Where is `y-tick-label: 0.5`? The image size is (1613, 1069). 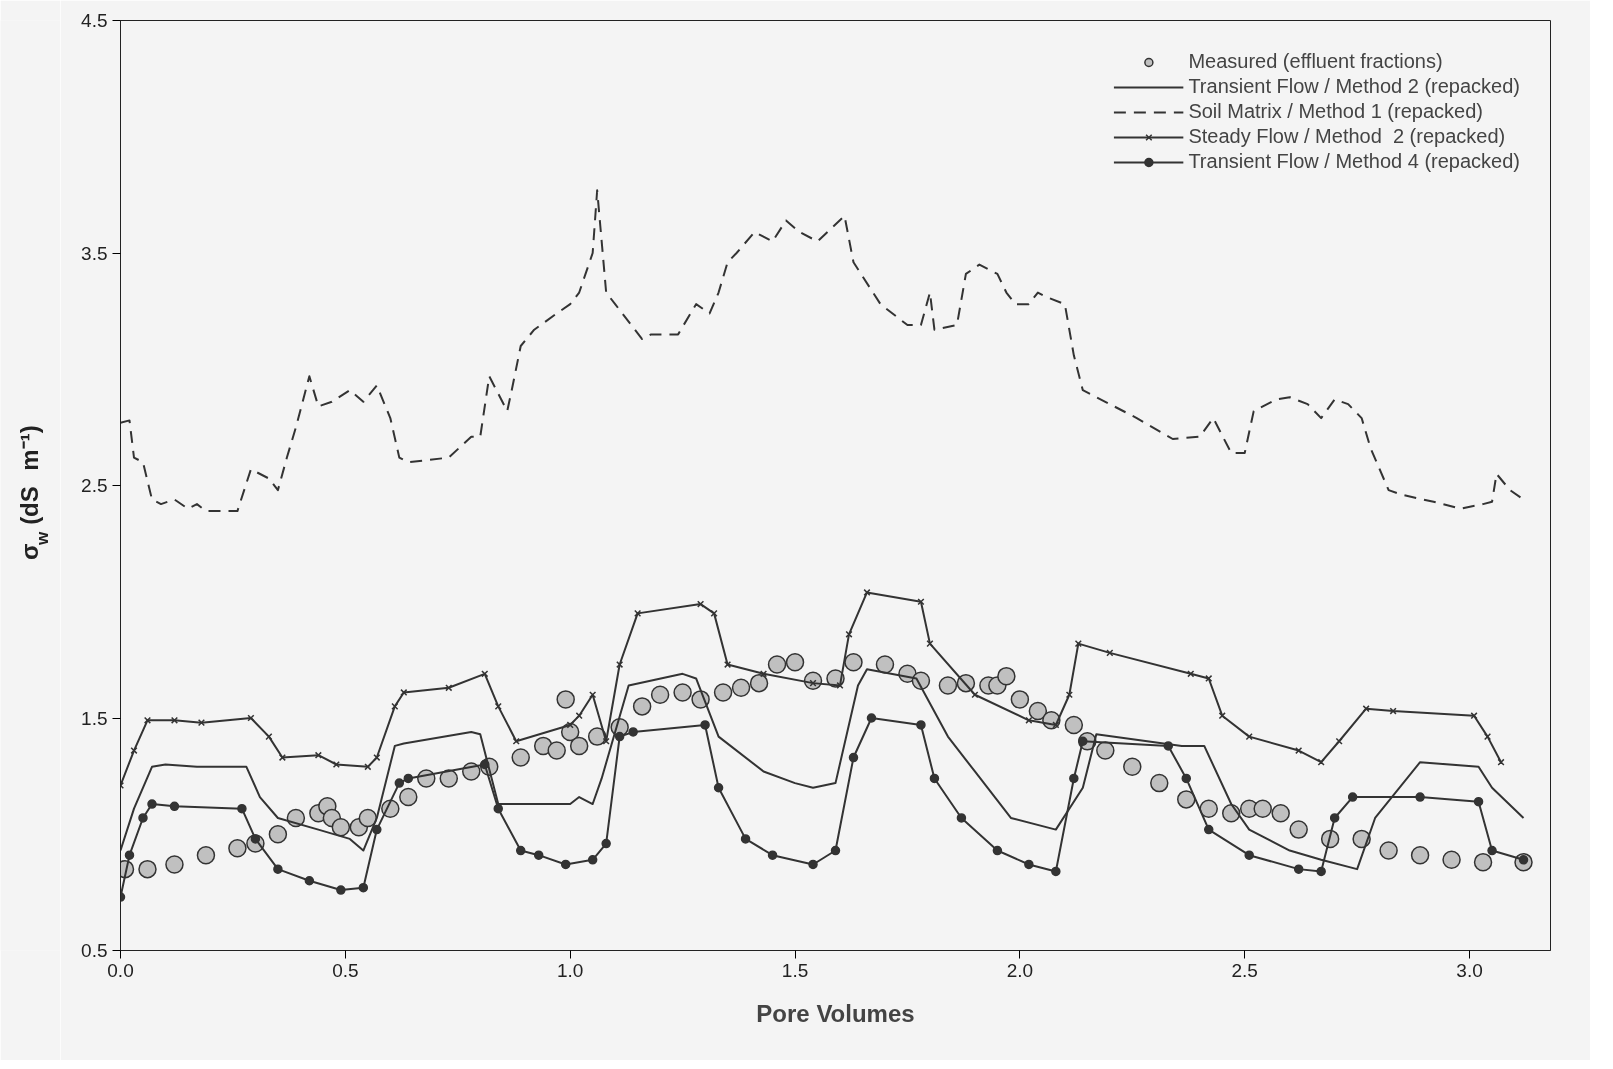
y-tick-label: 0.5 is located at coordinates (94, 950).